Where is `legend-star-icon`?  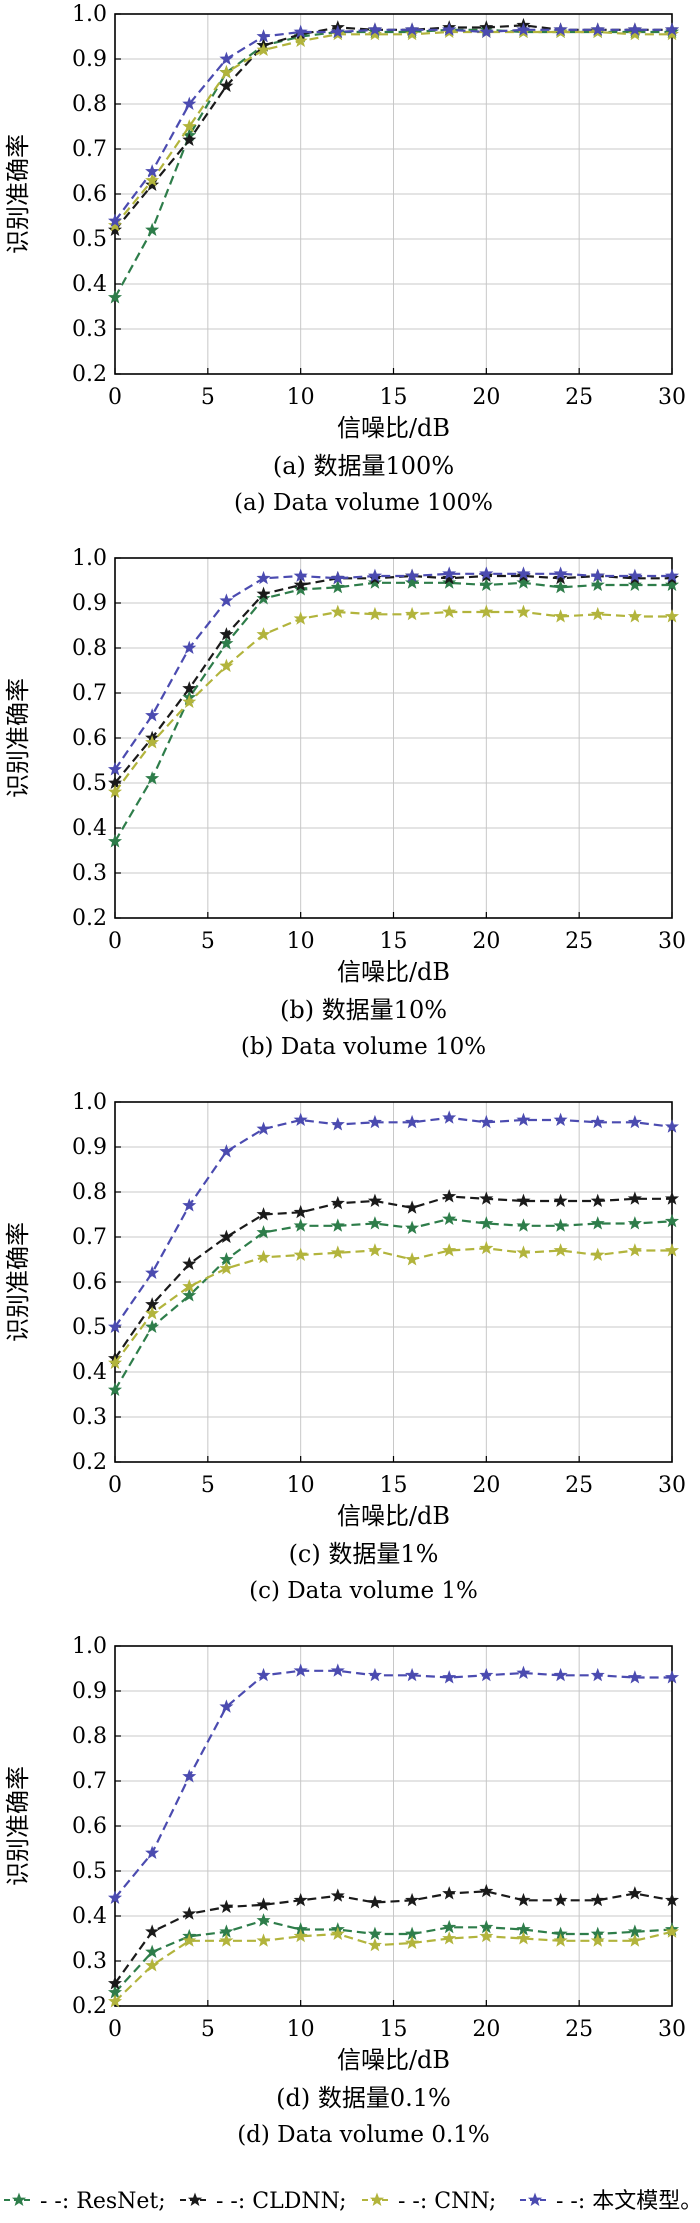
legend-star-icon is located at coordinates (195, 2199).